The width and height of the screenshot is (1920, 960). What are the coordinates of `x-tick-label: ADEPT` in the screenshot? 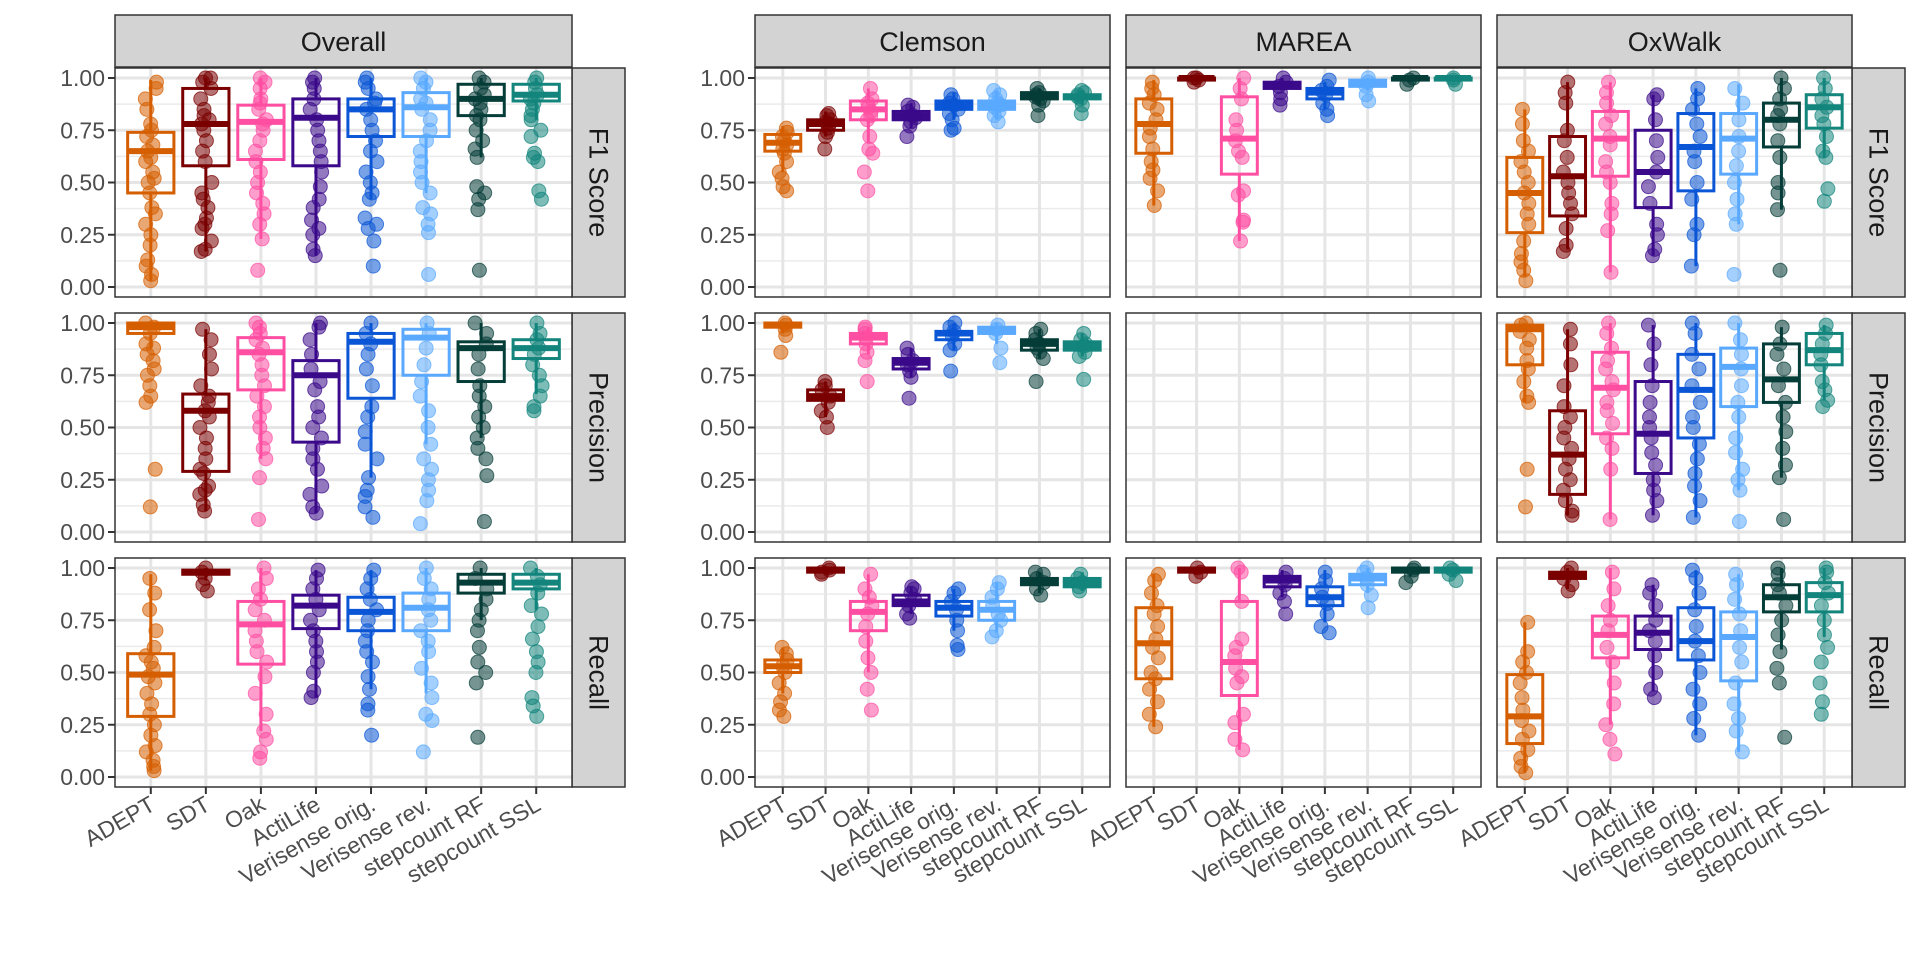 It's located at (751, 821).